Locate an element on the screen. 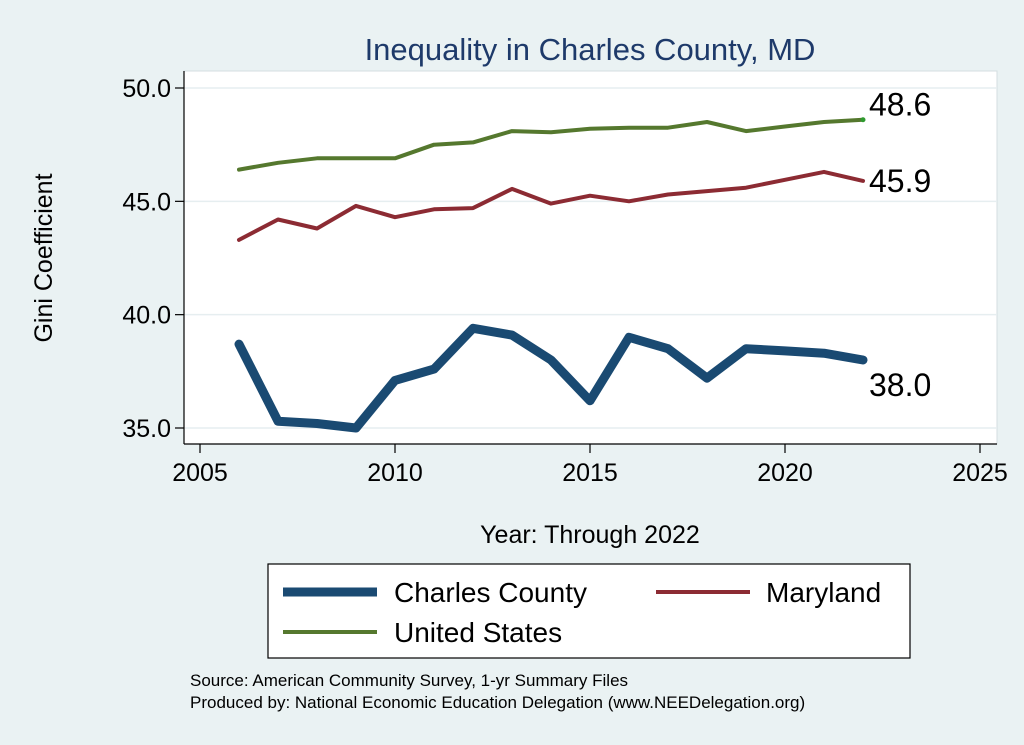 This screenshot has height=745, width=1024. series-line-united-states is located at coordinates (551, 144).